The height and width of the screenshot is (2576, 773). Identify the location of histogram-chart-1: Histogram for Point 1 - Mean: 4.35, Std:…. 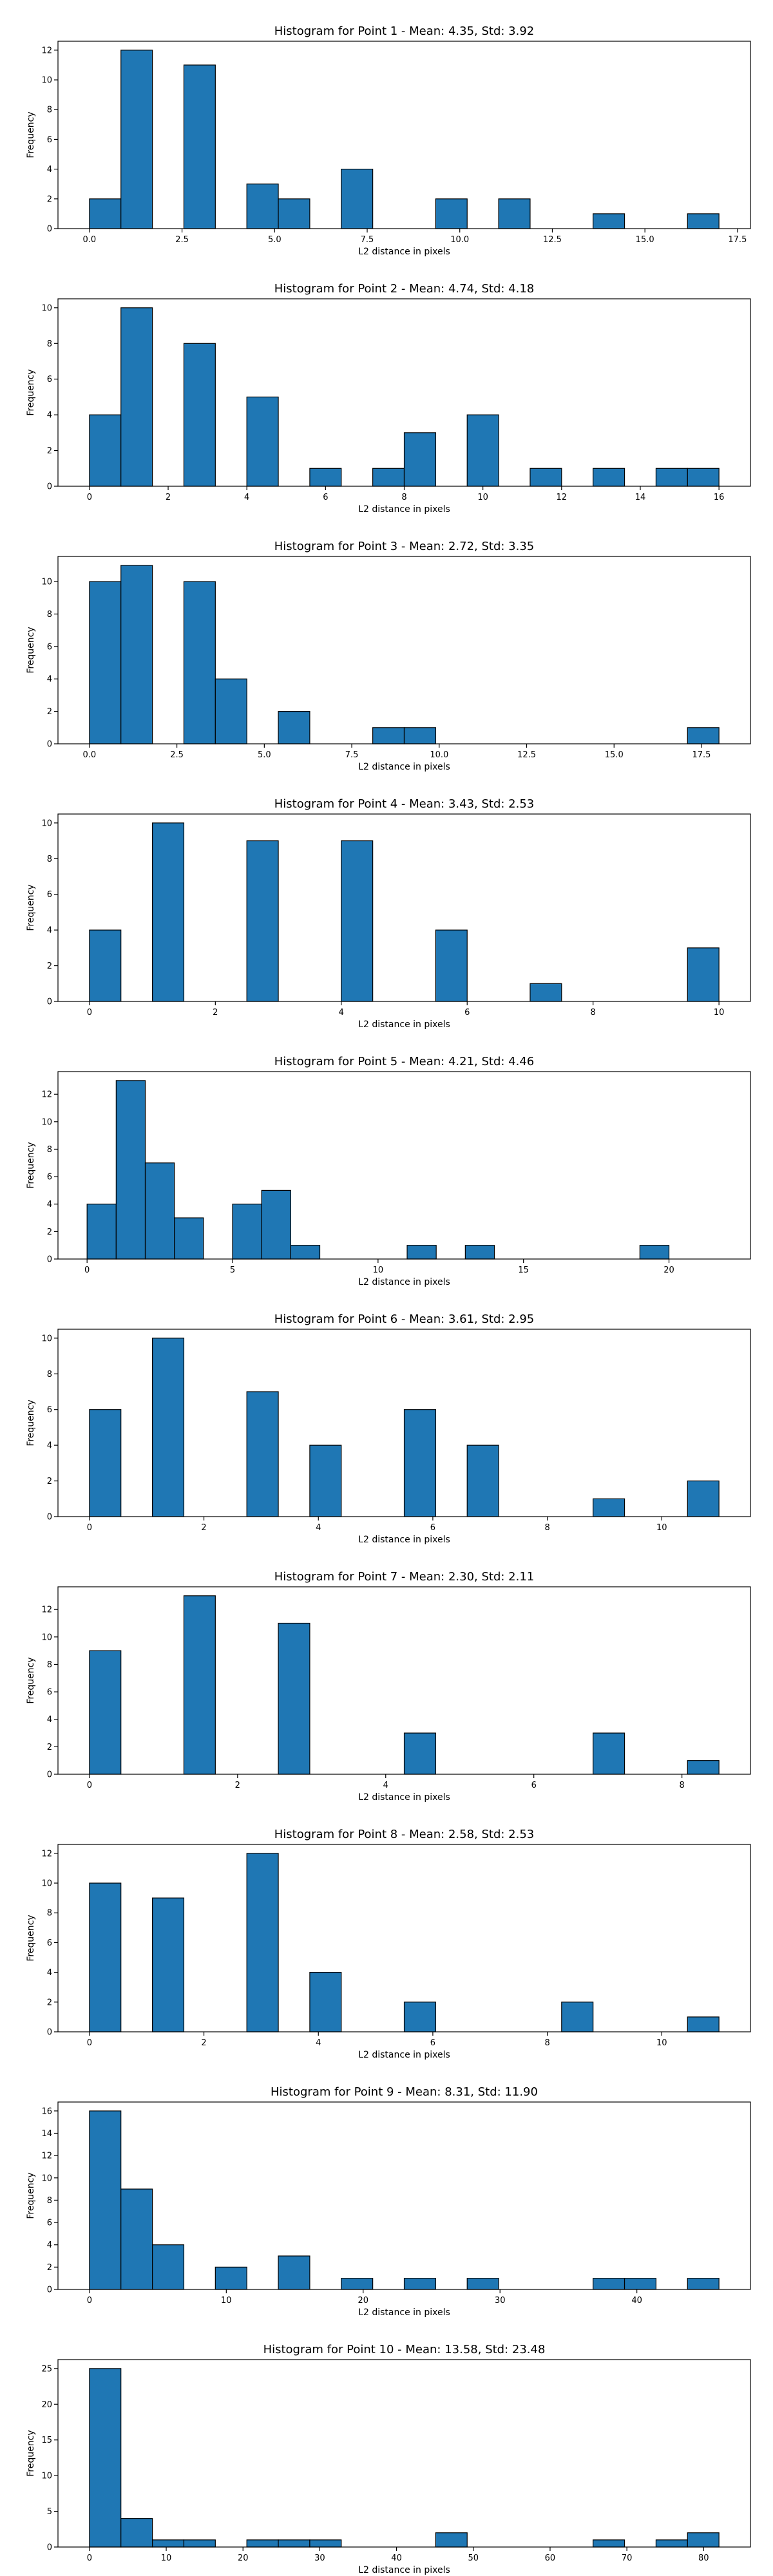
(388, 140).